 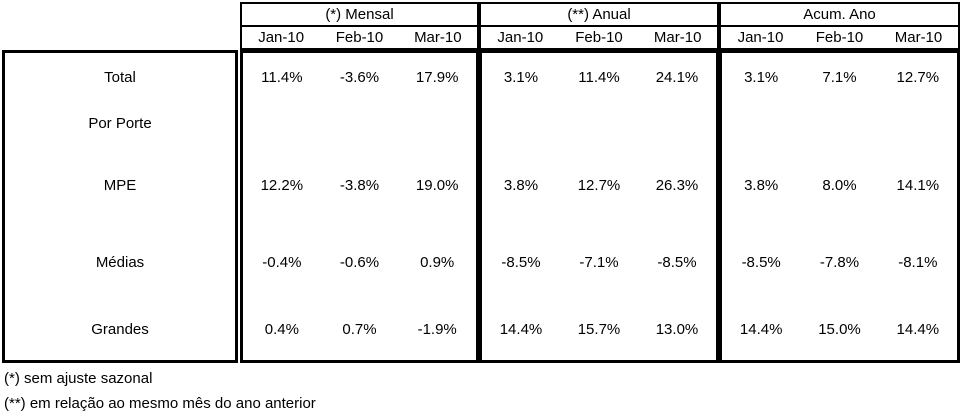 I want to click on table-row: -8.5% -7.8% -8.1%, so click(x=839, y=262).